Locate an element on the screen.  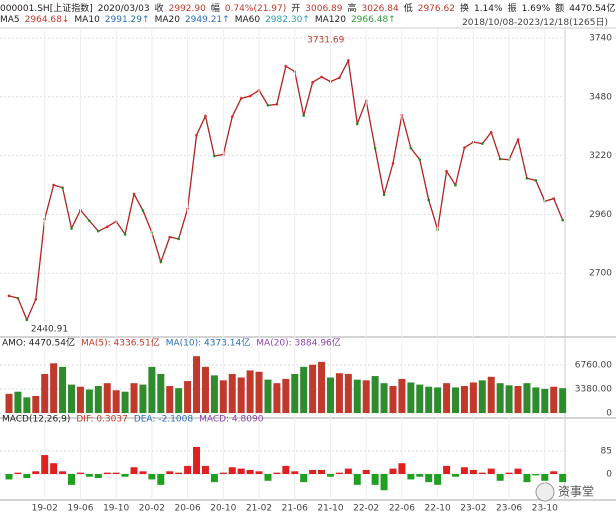
quote-field: 额 is located at coordinates (560, 9).